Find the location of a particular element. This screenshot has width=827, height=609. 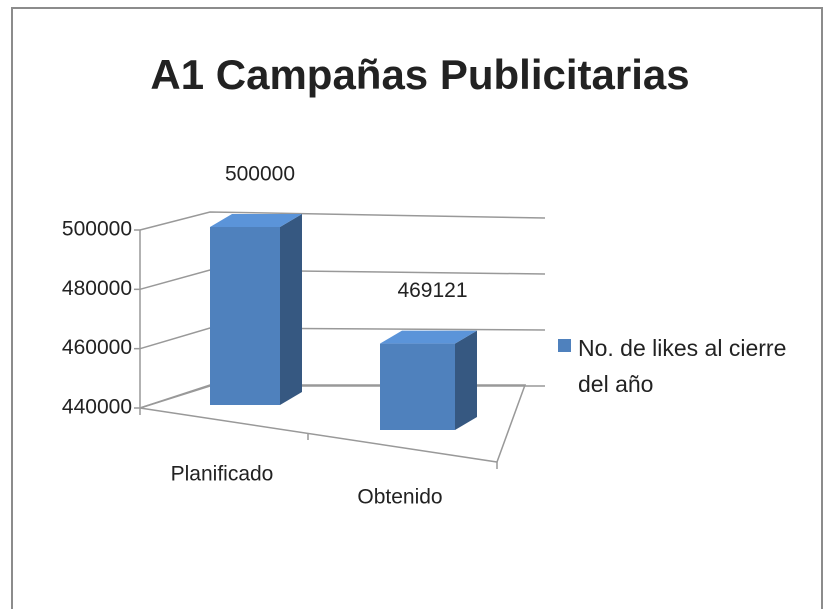

y-tick-label: 480000 is located at coordinates (97, 288).